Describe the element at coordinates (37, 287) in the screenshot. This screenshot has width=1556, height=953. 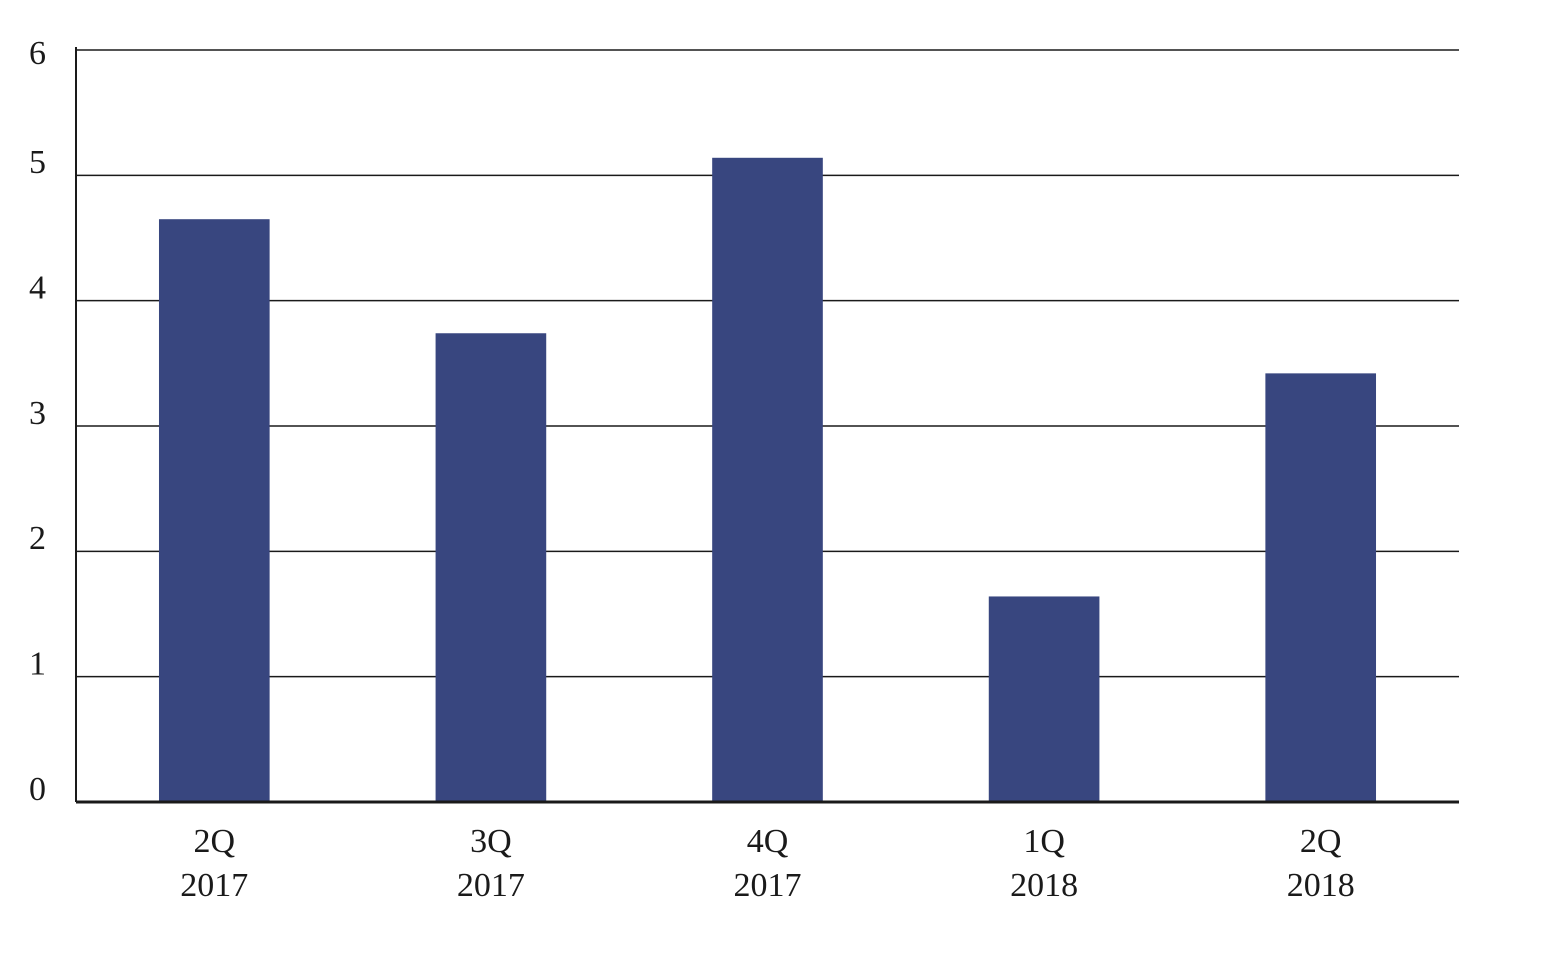
I see `y-tick-label: 4` at that location.